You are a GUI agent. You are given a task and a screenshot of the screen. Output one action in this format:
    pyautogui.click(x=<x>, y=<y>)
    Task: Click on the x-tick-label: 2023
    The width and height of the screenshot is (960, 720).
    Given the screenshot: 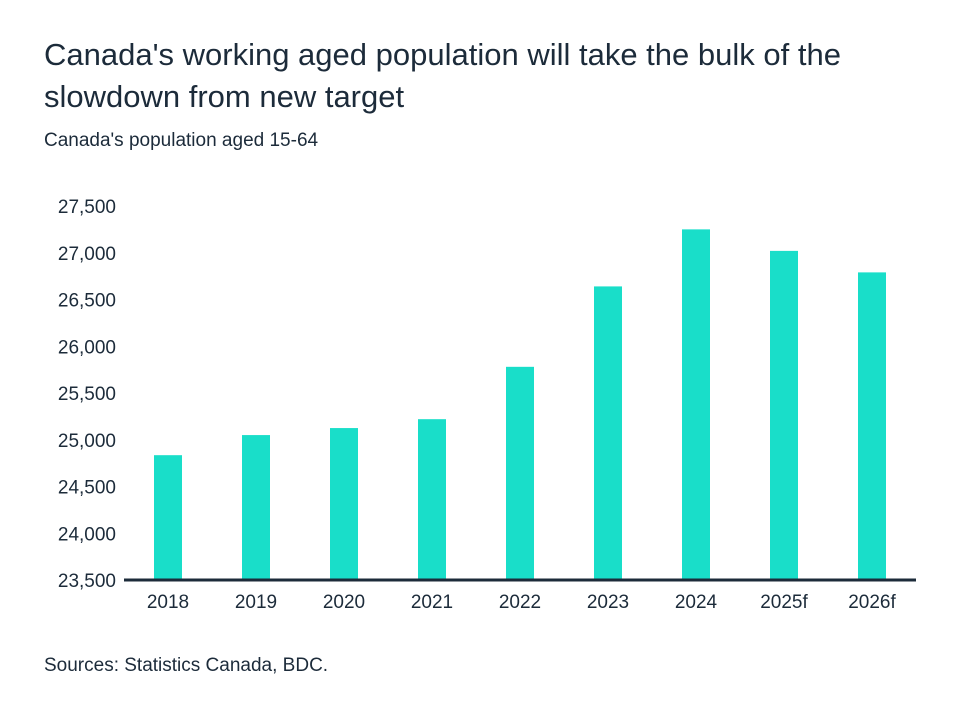 What is the action you would take?
    pyautogui.click(x=608, y=602)
    